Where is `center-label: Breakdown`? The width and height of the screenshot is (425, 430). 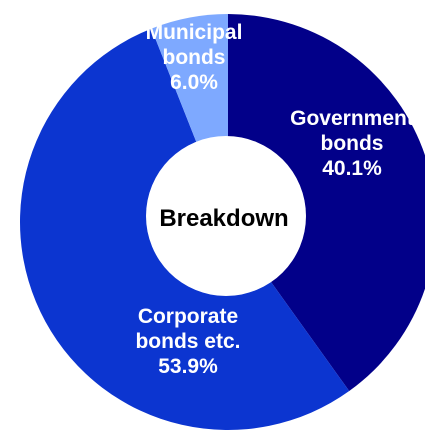 center-label: Breakdown is located at coordinates (223, 218).